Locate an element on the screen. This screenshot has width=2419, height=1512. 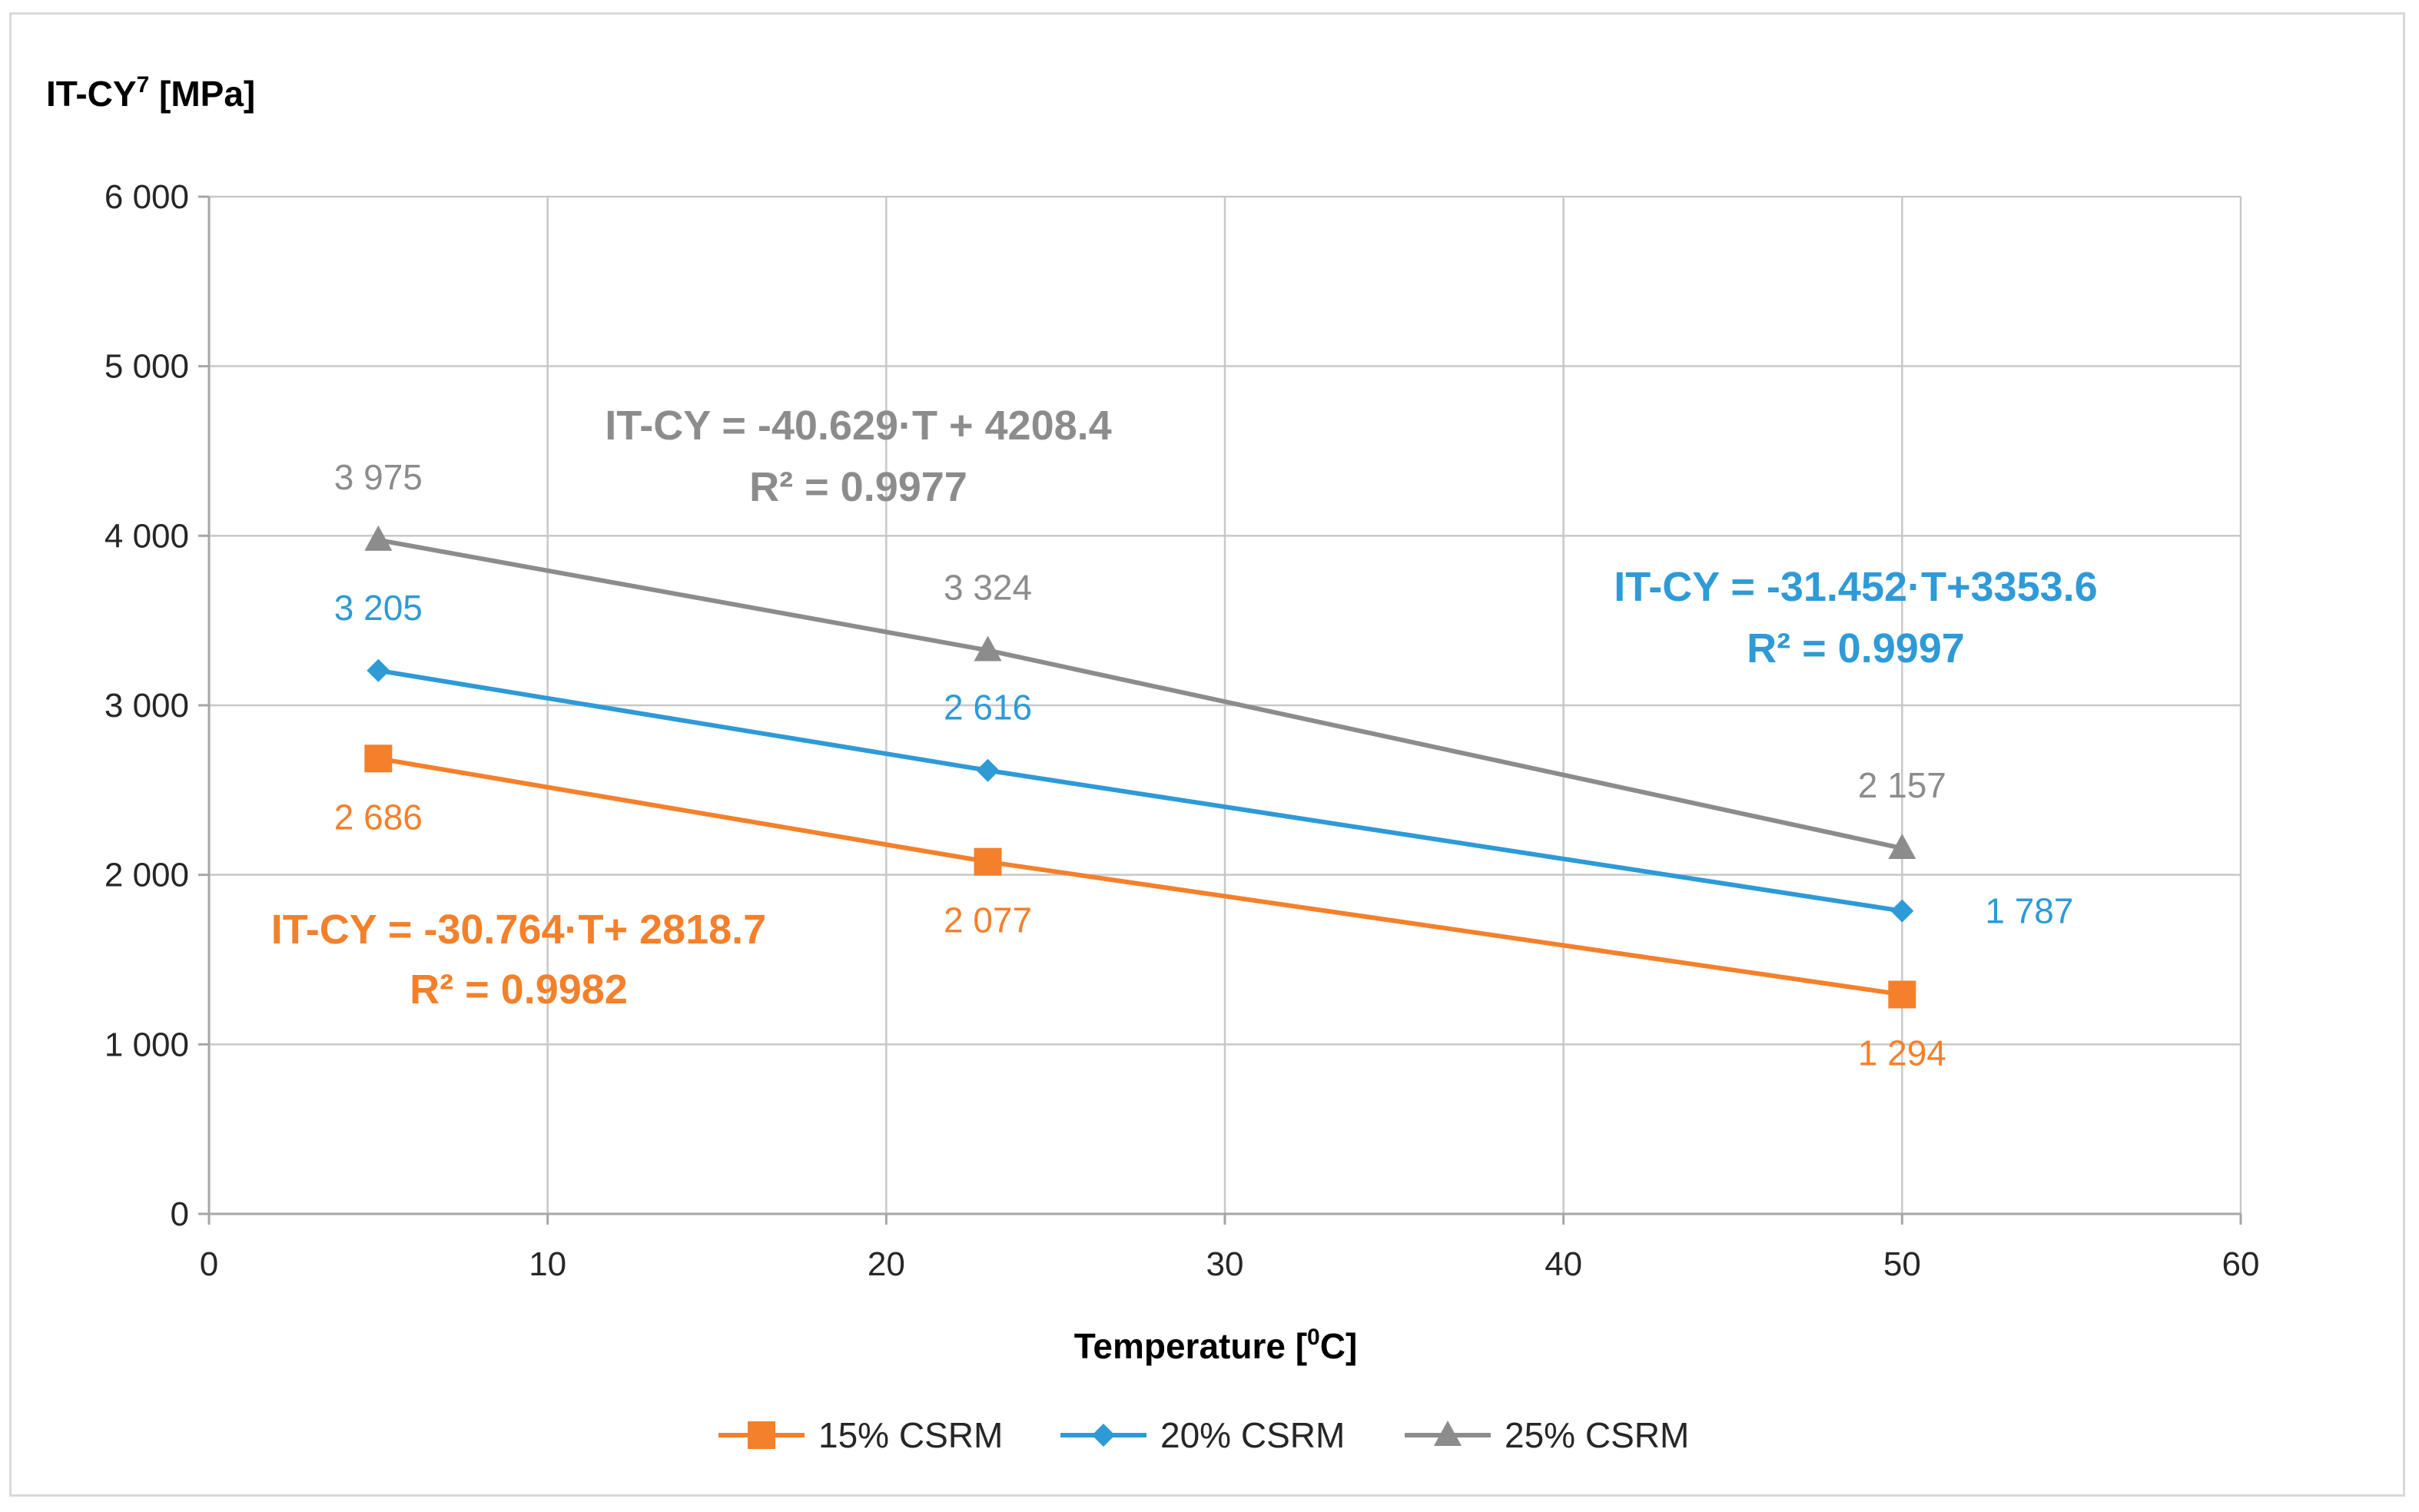
trendline-equation-20-csrm: IT-CY = -31.452·T+3353.6 is located at coordinates (1855, 587).